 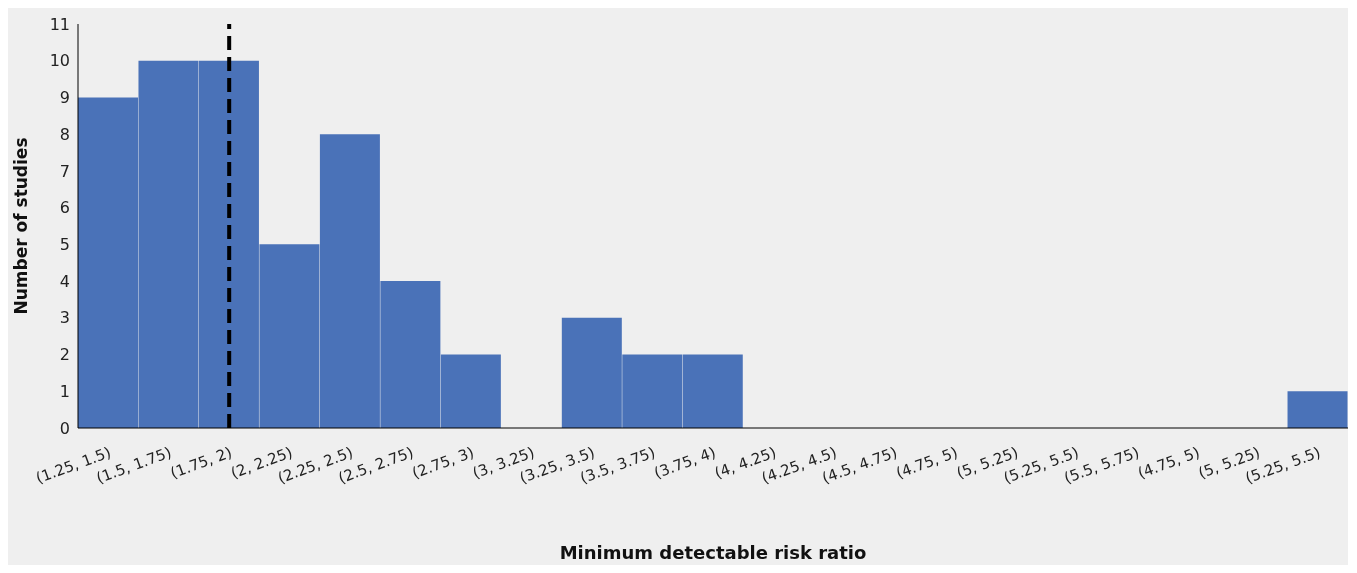 What do you see at coordinates (64, 428) in the screenshot?
I see `y-tick-label: 0` at bounding box center [64, 428].